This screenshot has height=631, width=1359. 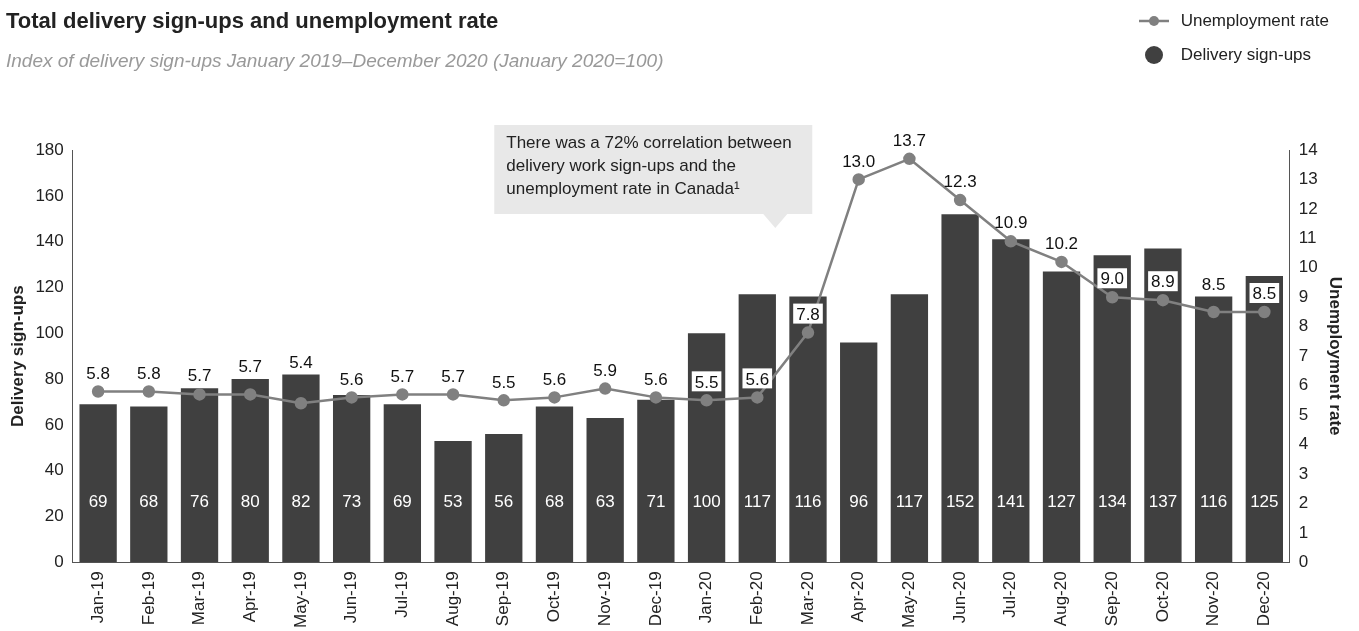 I want to click on y-tick-label: 20, so click(x=54, y=516).